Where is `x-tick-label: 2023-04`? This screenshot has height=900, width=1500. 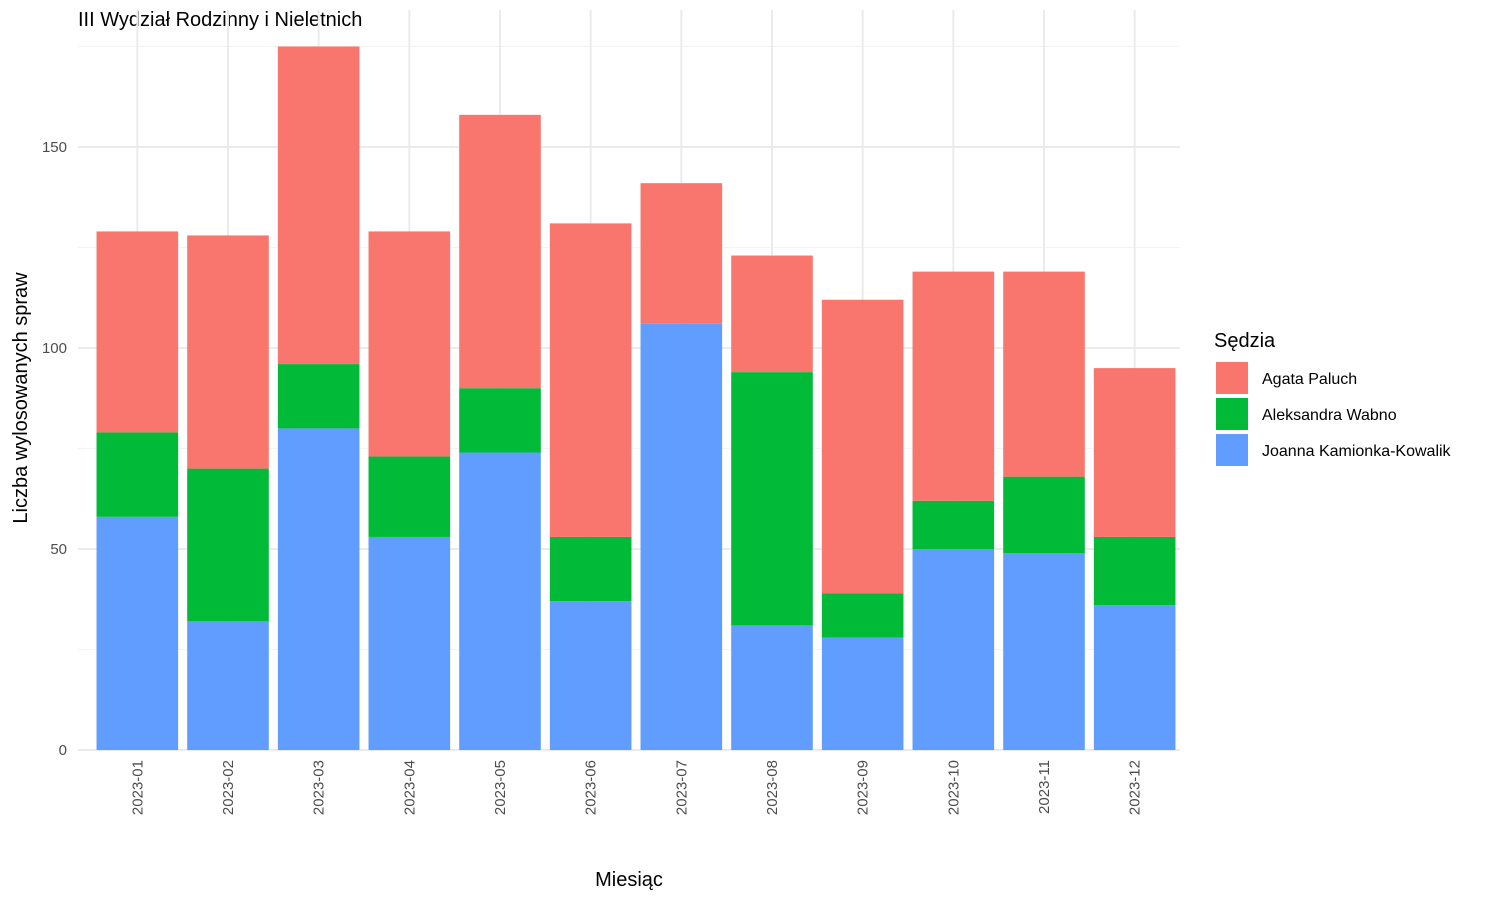 x-tick-label: 2023-04 is located at coordinates (409, 787).